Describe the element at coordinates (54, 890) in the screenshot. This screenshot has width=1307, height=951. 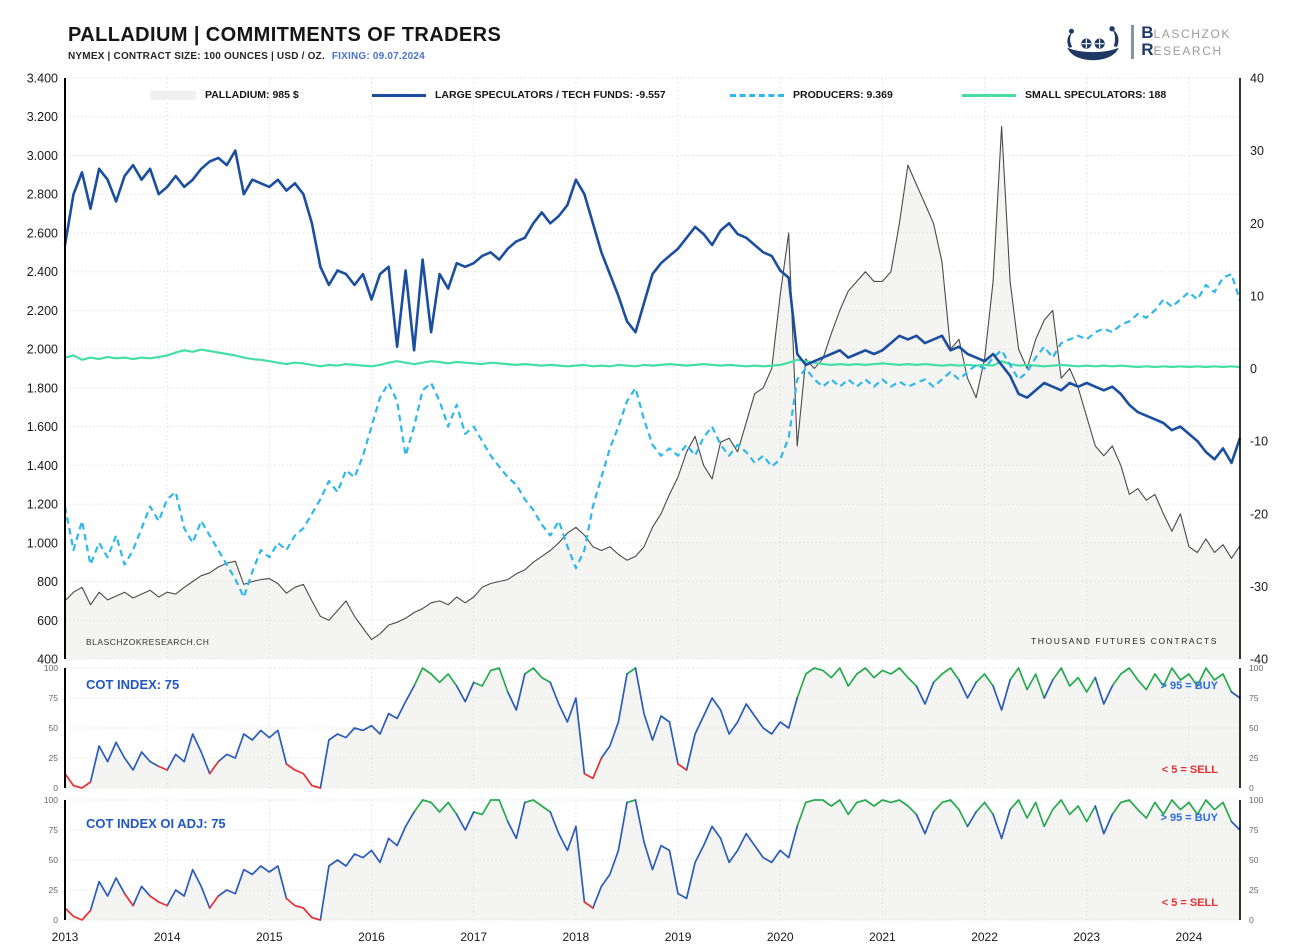
I see `cot-index-oi-adj-left-tick-label: 25` at that location.